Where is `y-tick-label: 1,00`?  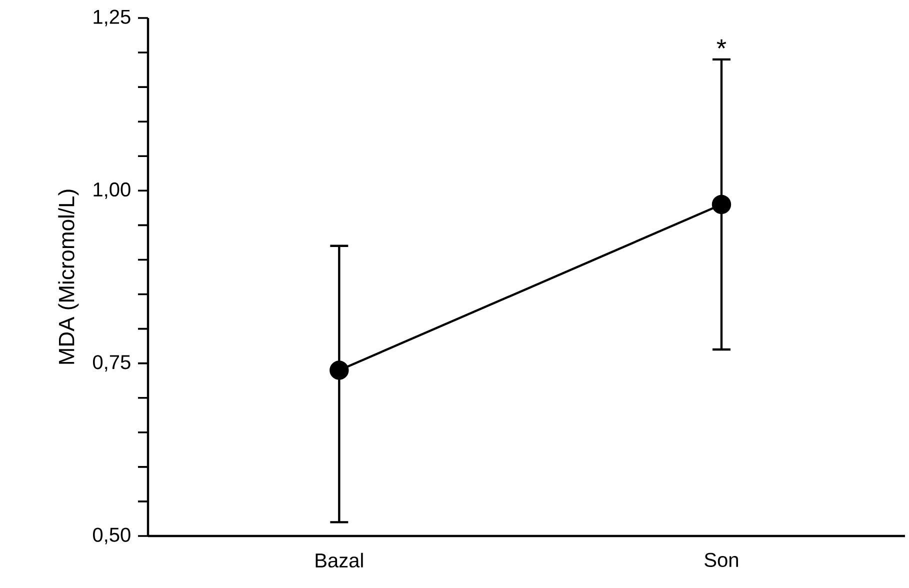 y-tick-label: 1,00 is located at coordinates (112, 190).